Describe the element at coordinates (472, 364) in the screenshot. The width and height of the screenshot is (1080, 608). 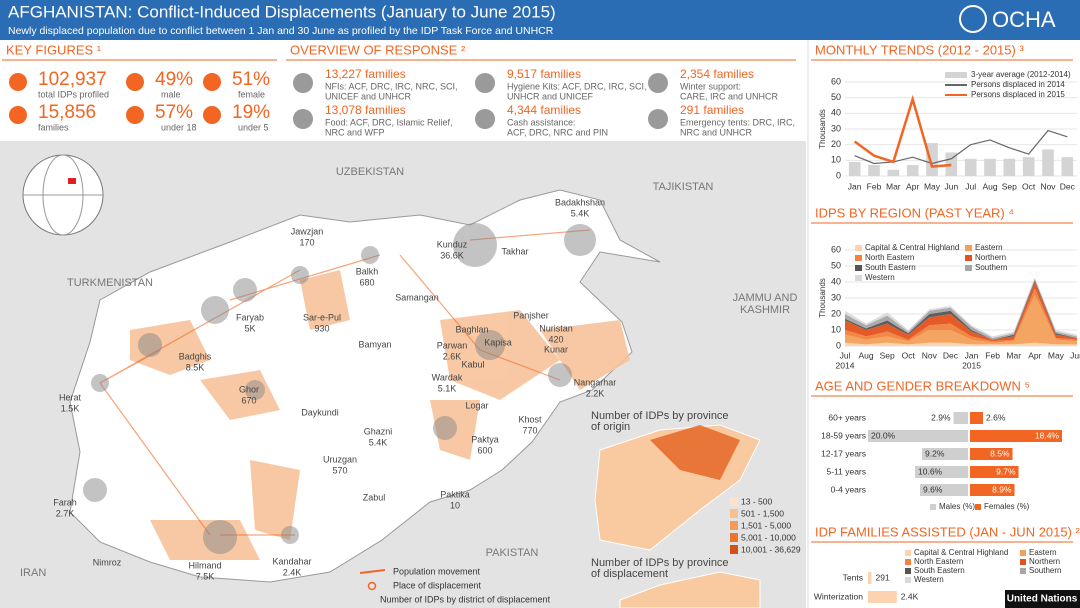
I see `province-name: Kabul` at that location.